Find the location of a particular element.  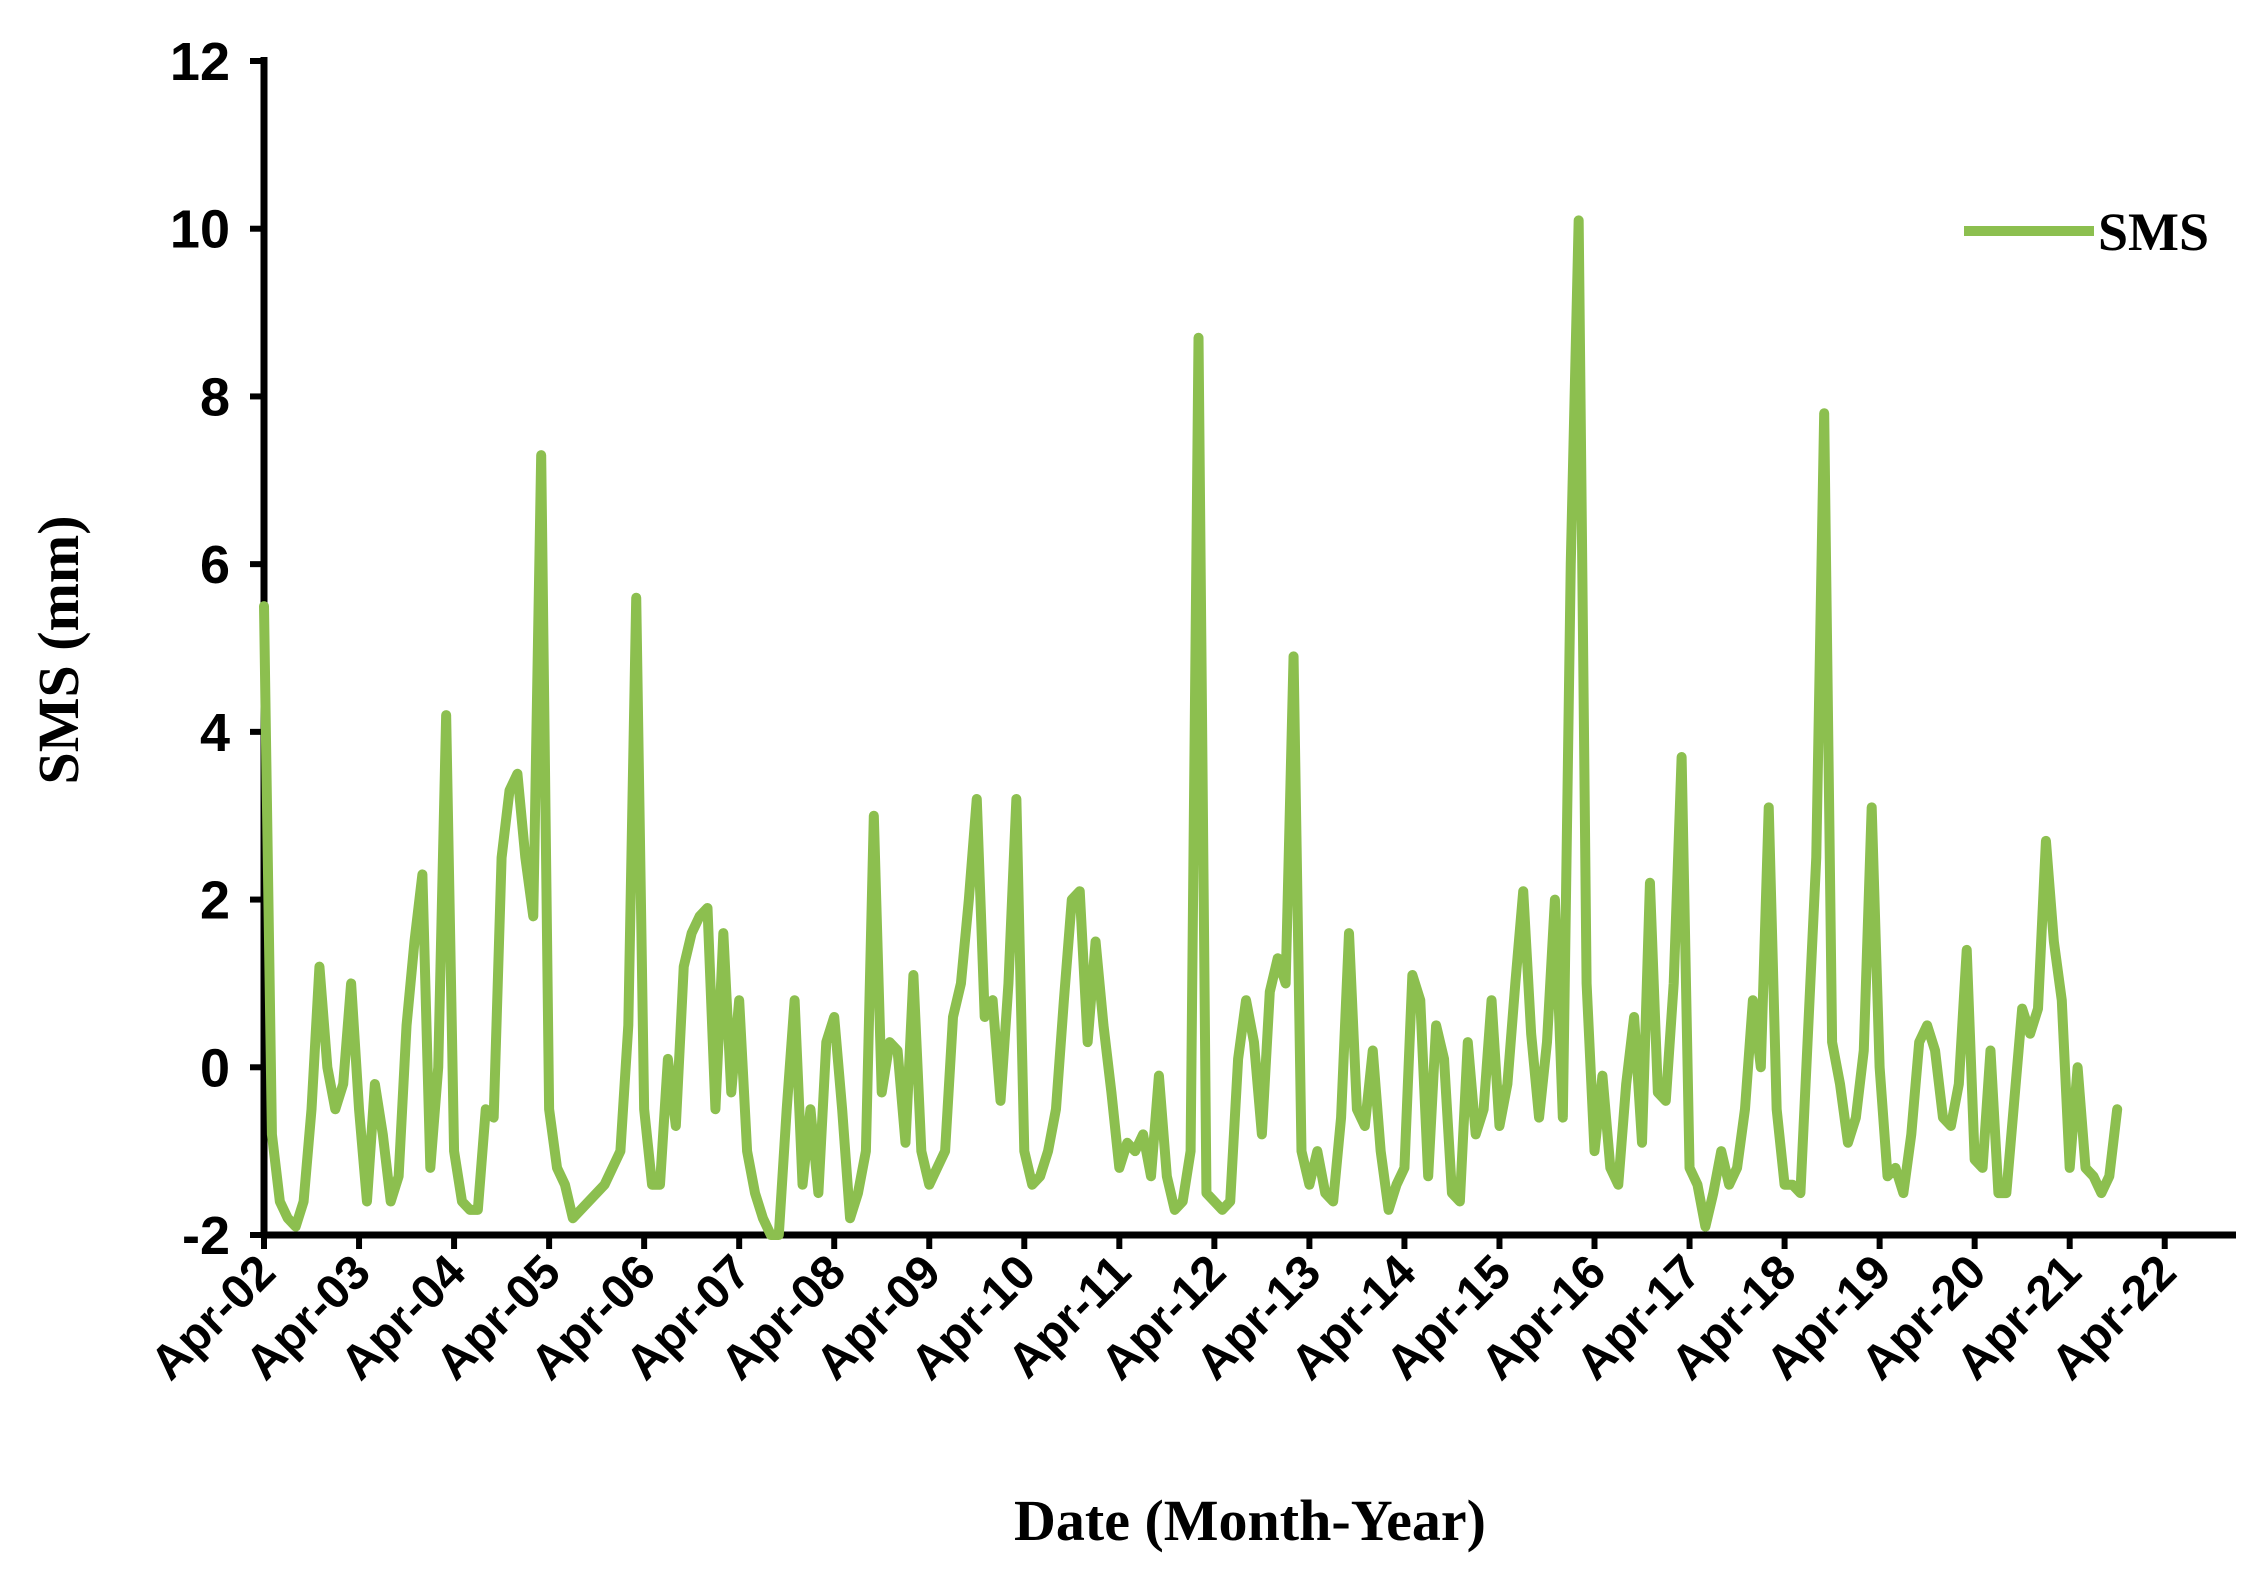

y-tick-label: 8 is located at coordinates (215, 397).